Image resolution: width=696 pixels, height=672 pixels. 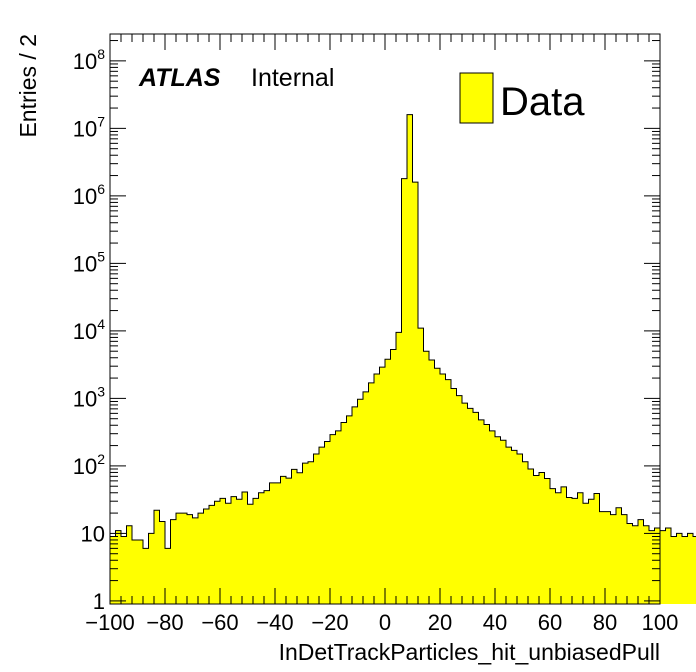 I want to click on y-tick-label: 10⁸, so click(x=89, y=60).